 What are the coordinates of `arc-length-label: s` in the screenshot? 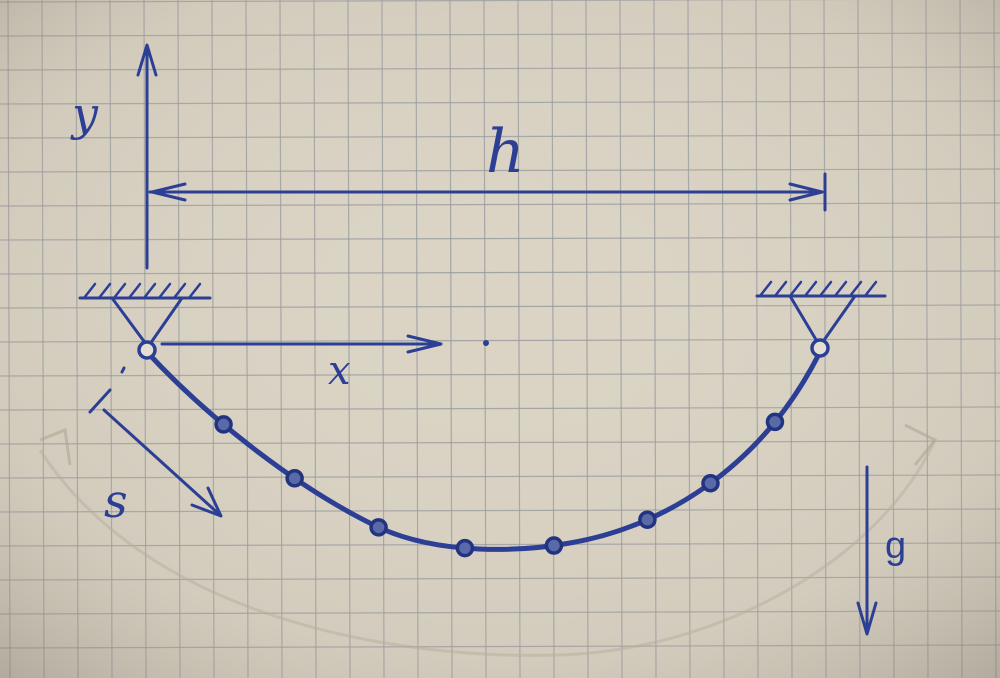 It's located at (116, 501).